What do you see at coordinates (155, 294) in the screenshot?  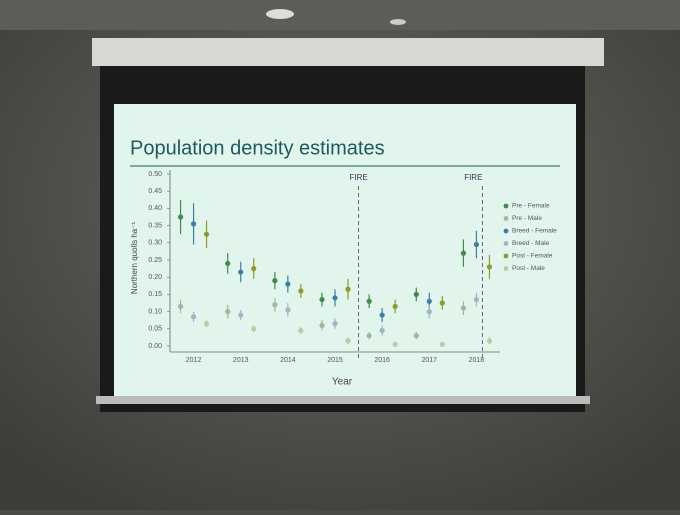 I see `y-tick-label: 0.15` at bounding box center [155, 294].